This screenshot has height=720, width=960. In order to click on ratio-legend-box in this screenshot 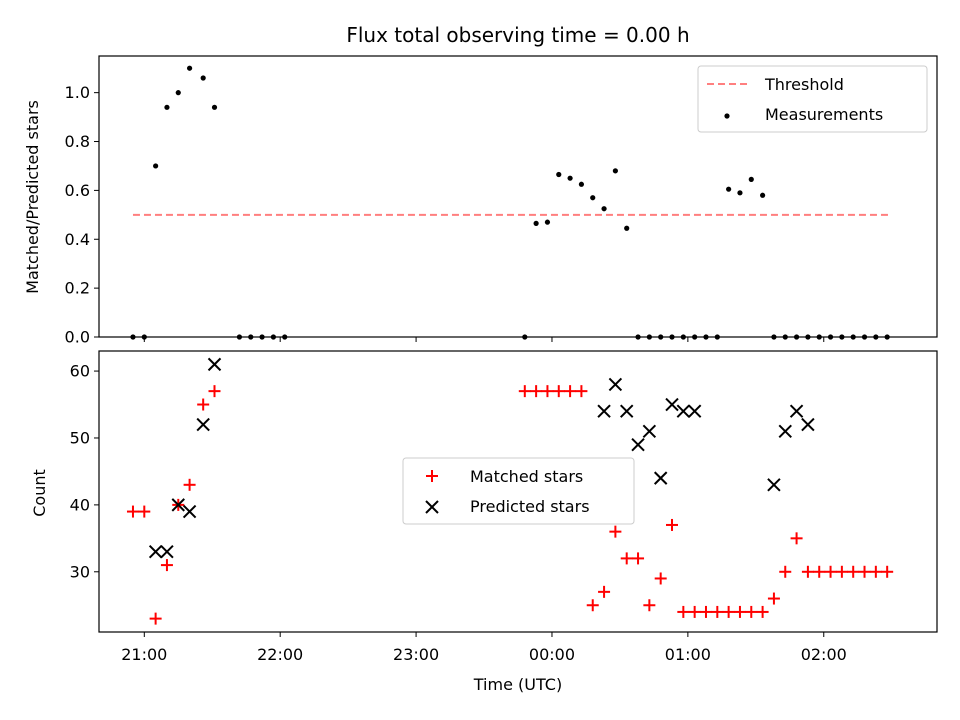, I will do `click(812, 99)`.